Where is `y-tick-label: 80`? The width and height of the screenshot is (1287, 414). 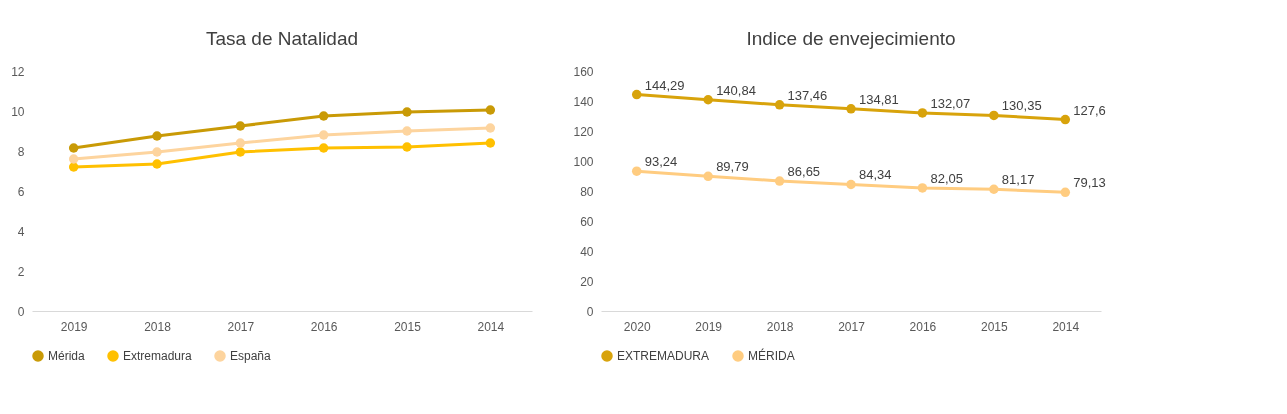
y-tick-label: 80 is located at coordinates (587, 191).